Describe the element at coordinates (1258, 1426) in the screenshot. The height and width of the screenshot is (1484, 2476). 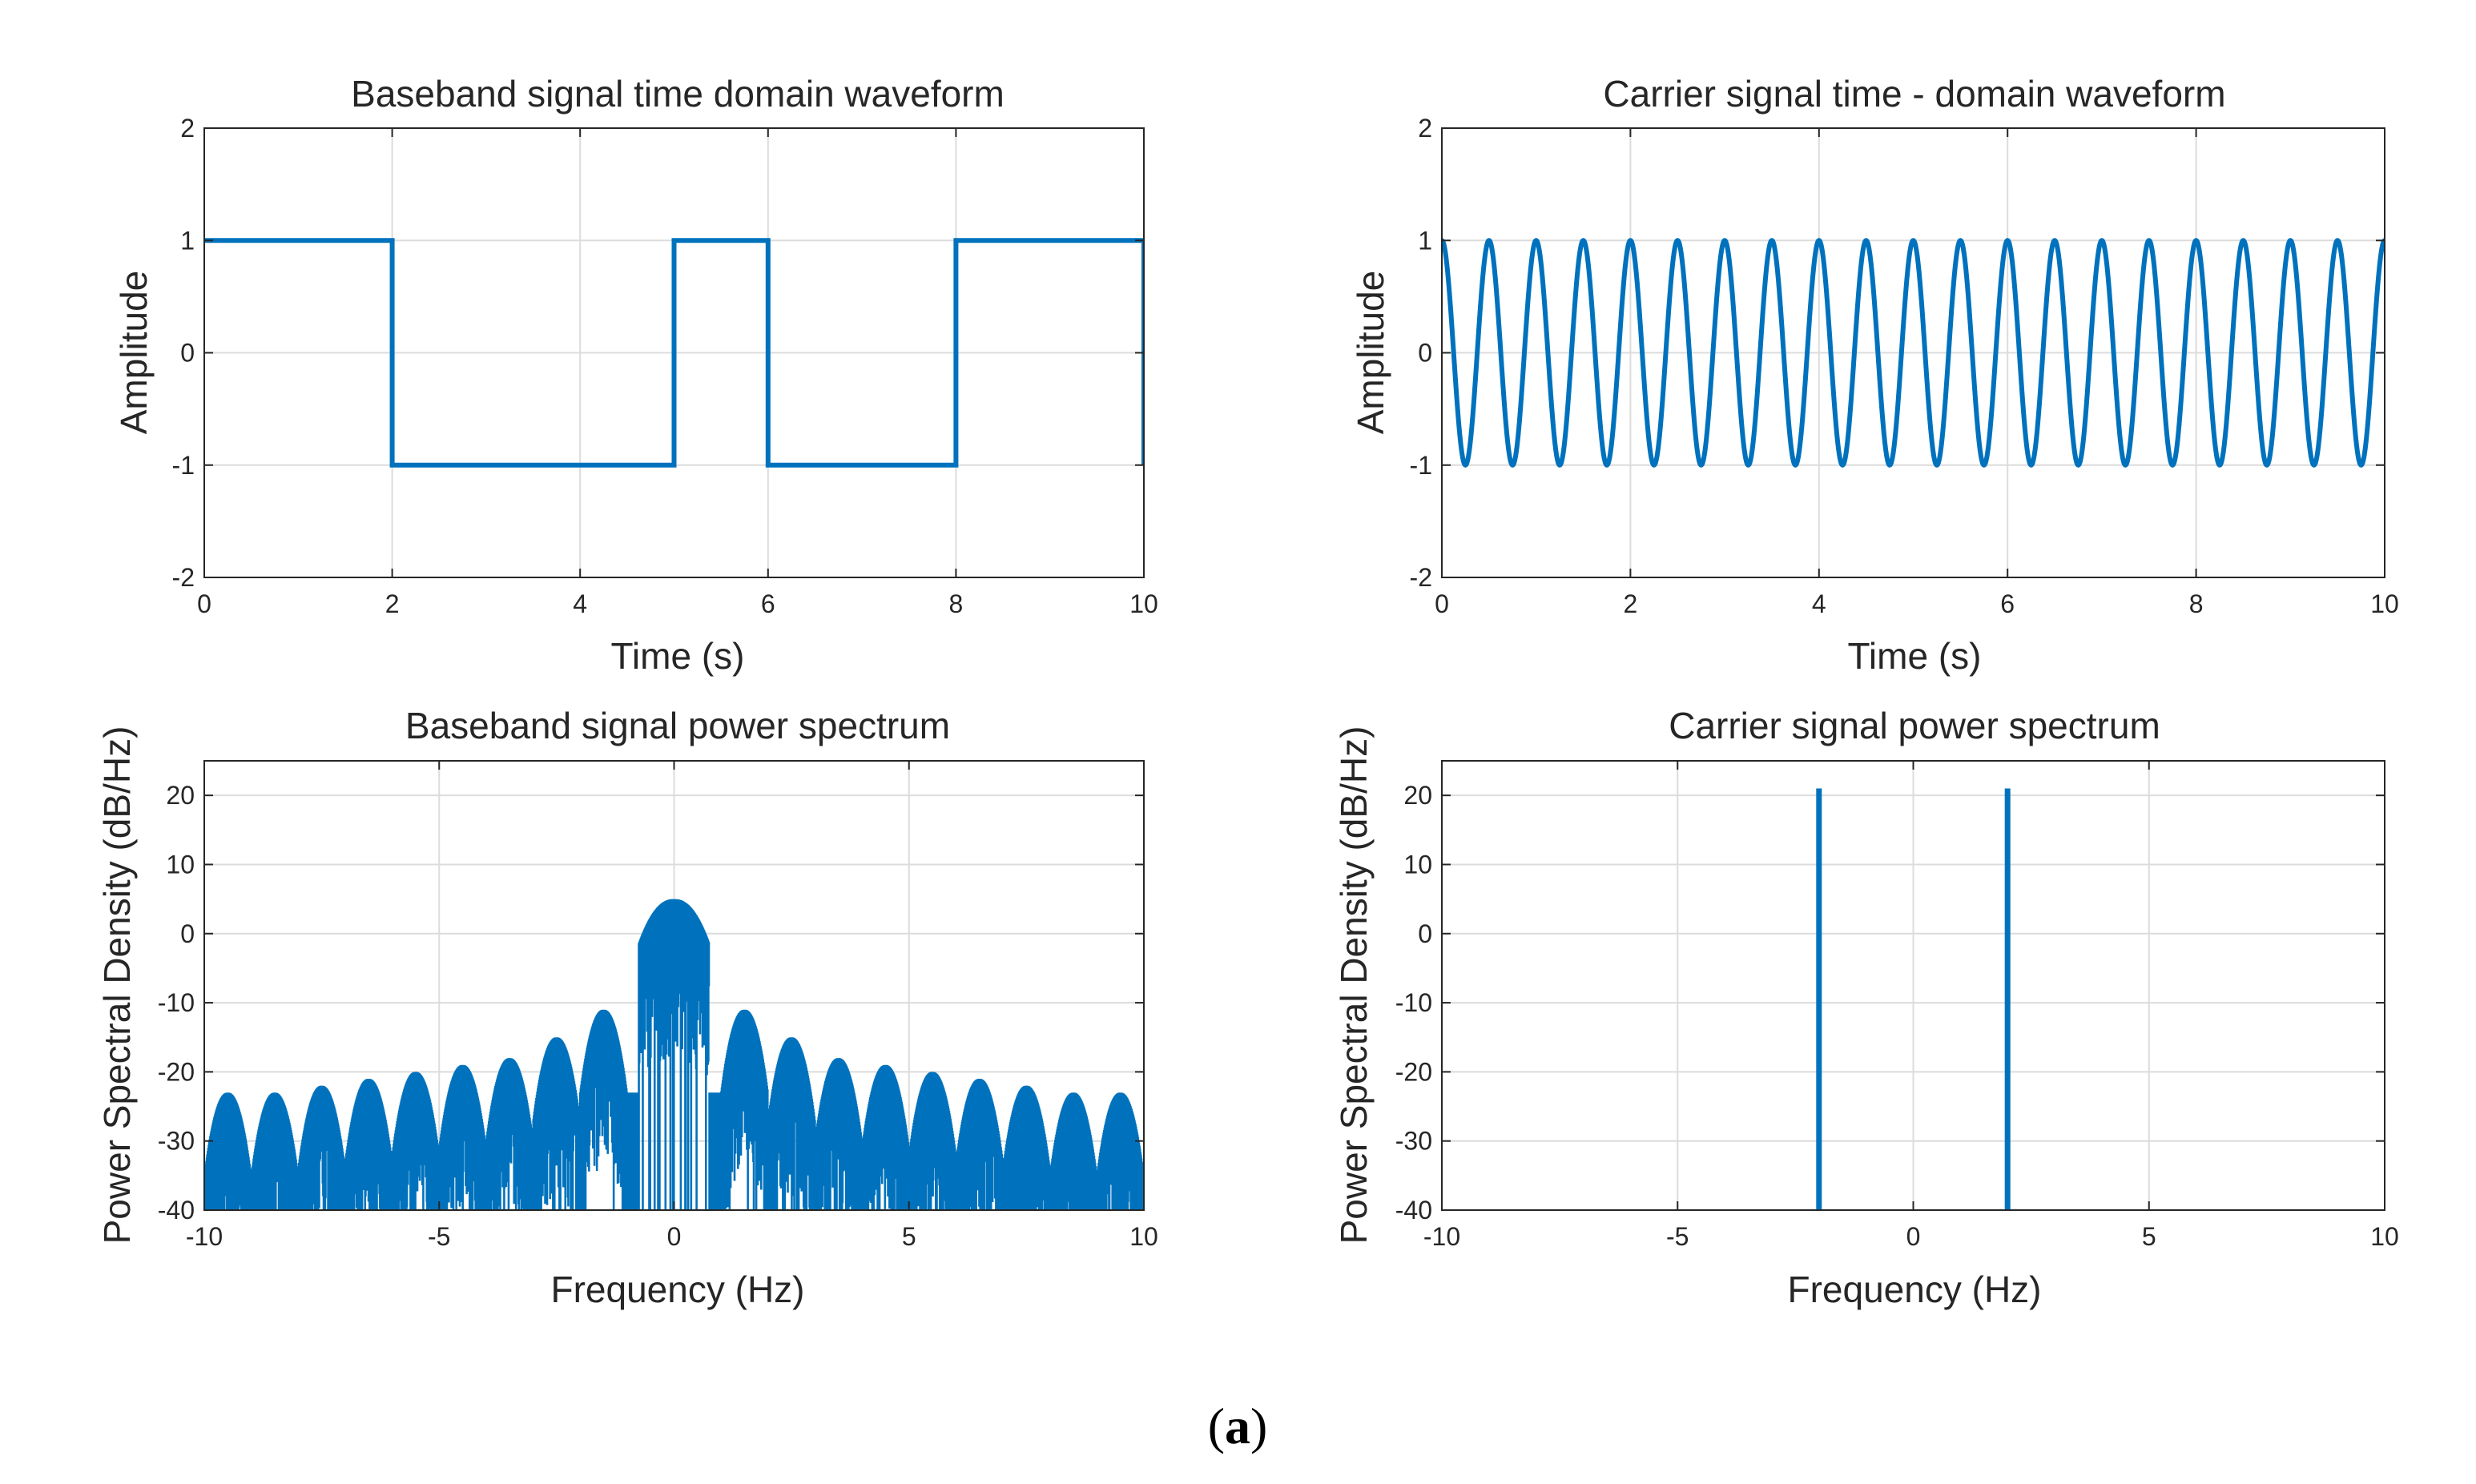
I see `caption-close-paren: )` at that location.